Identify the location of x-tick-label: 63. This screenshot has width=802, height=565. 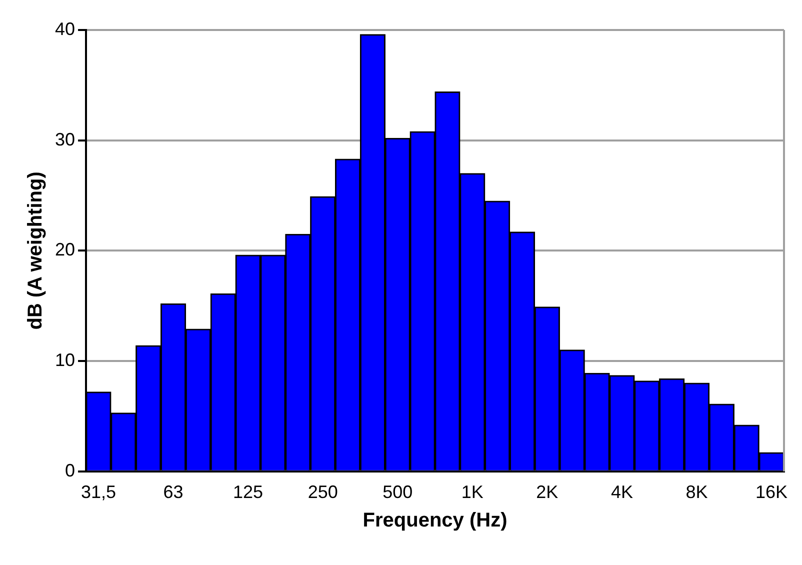
(173, 492).